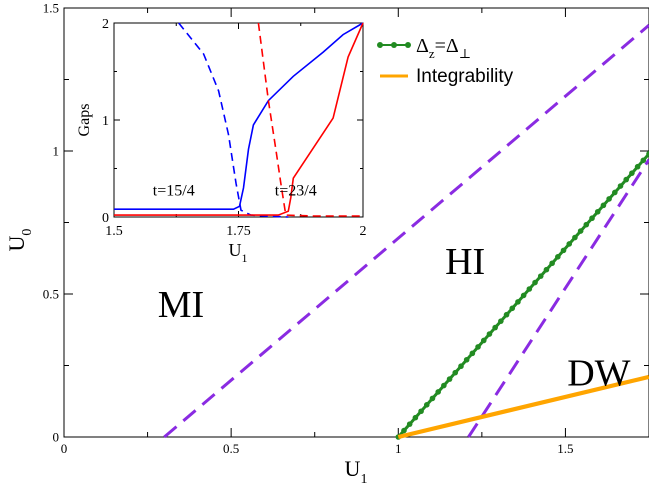 This screenshot has width=649, height=496. I want to click on inset-annotation-0: t=15/4, so click(174, 191).